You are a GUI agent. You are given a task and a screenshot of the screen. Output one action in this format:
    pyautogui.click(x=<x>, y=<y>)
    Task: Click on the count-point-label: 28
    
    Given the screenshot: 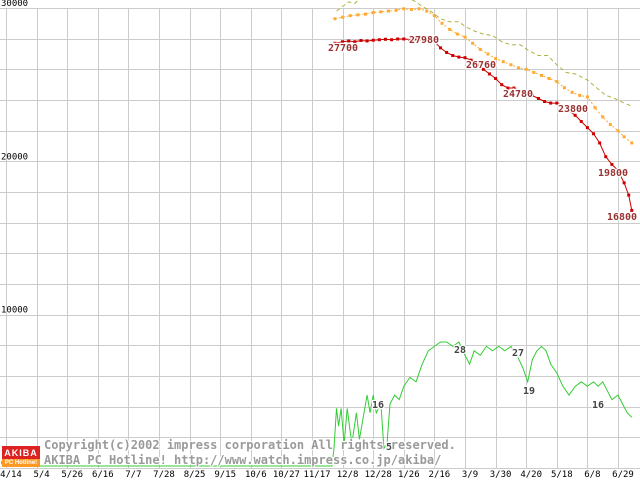 What is the action you would take?
    pyautogui.click(x=460, y=350)
    